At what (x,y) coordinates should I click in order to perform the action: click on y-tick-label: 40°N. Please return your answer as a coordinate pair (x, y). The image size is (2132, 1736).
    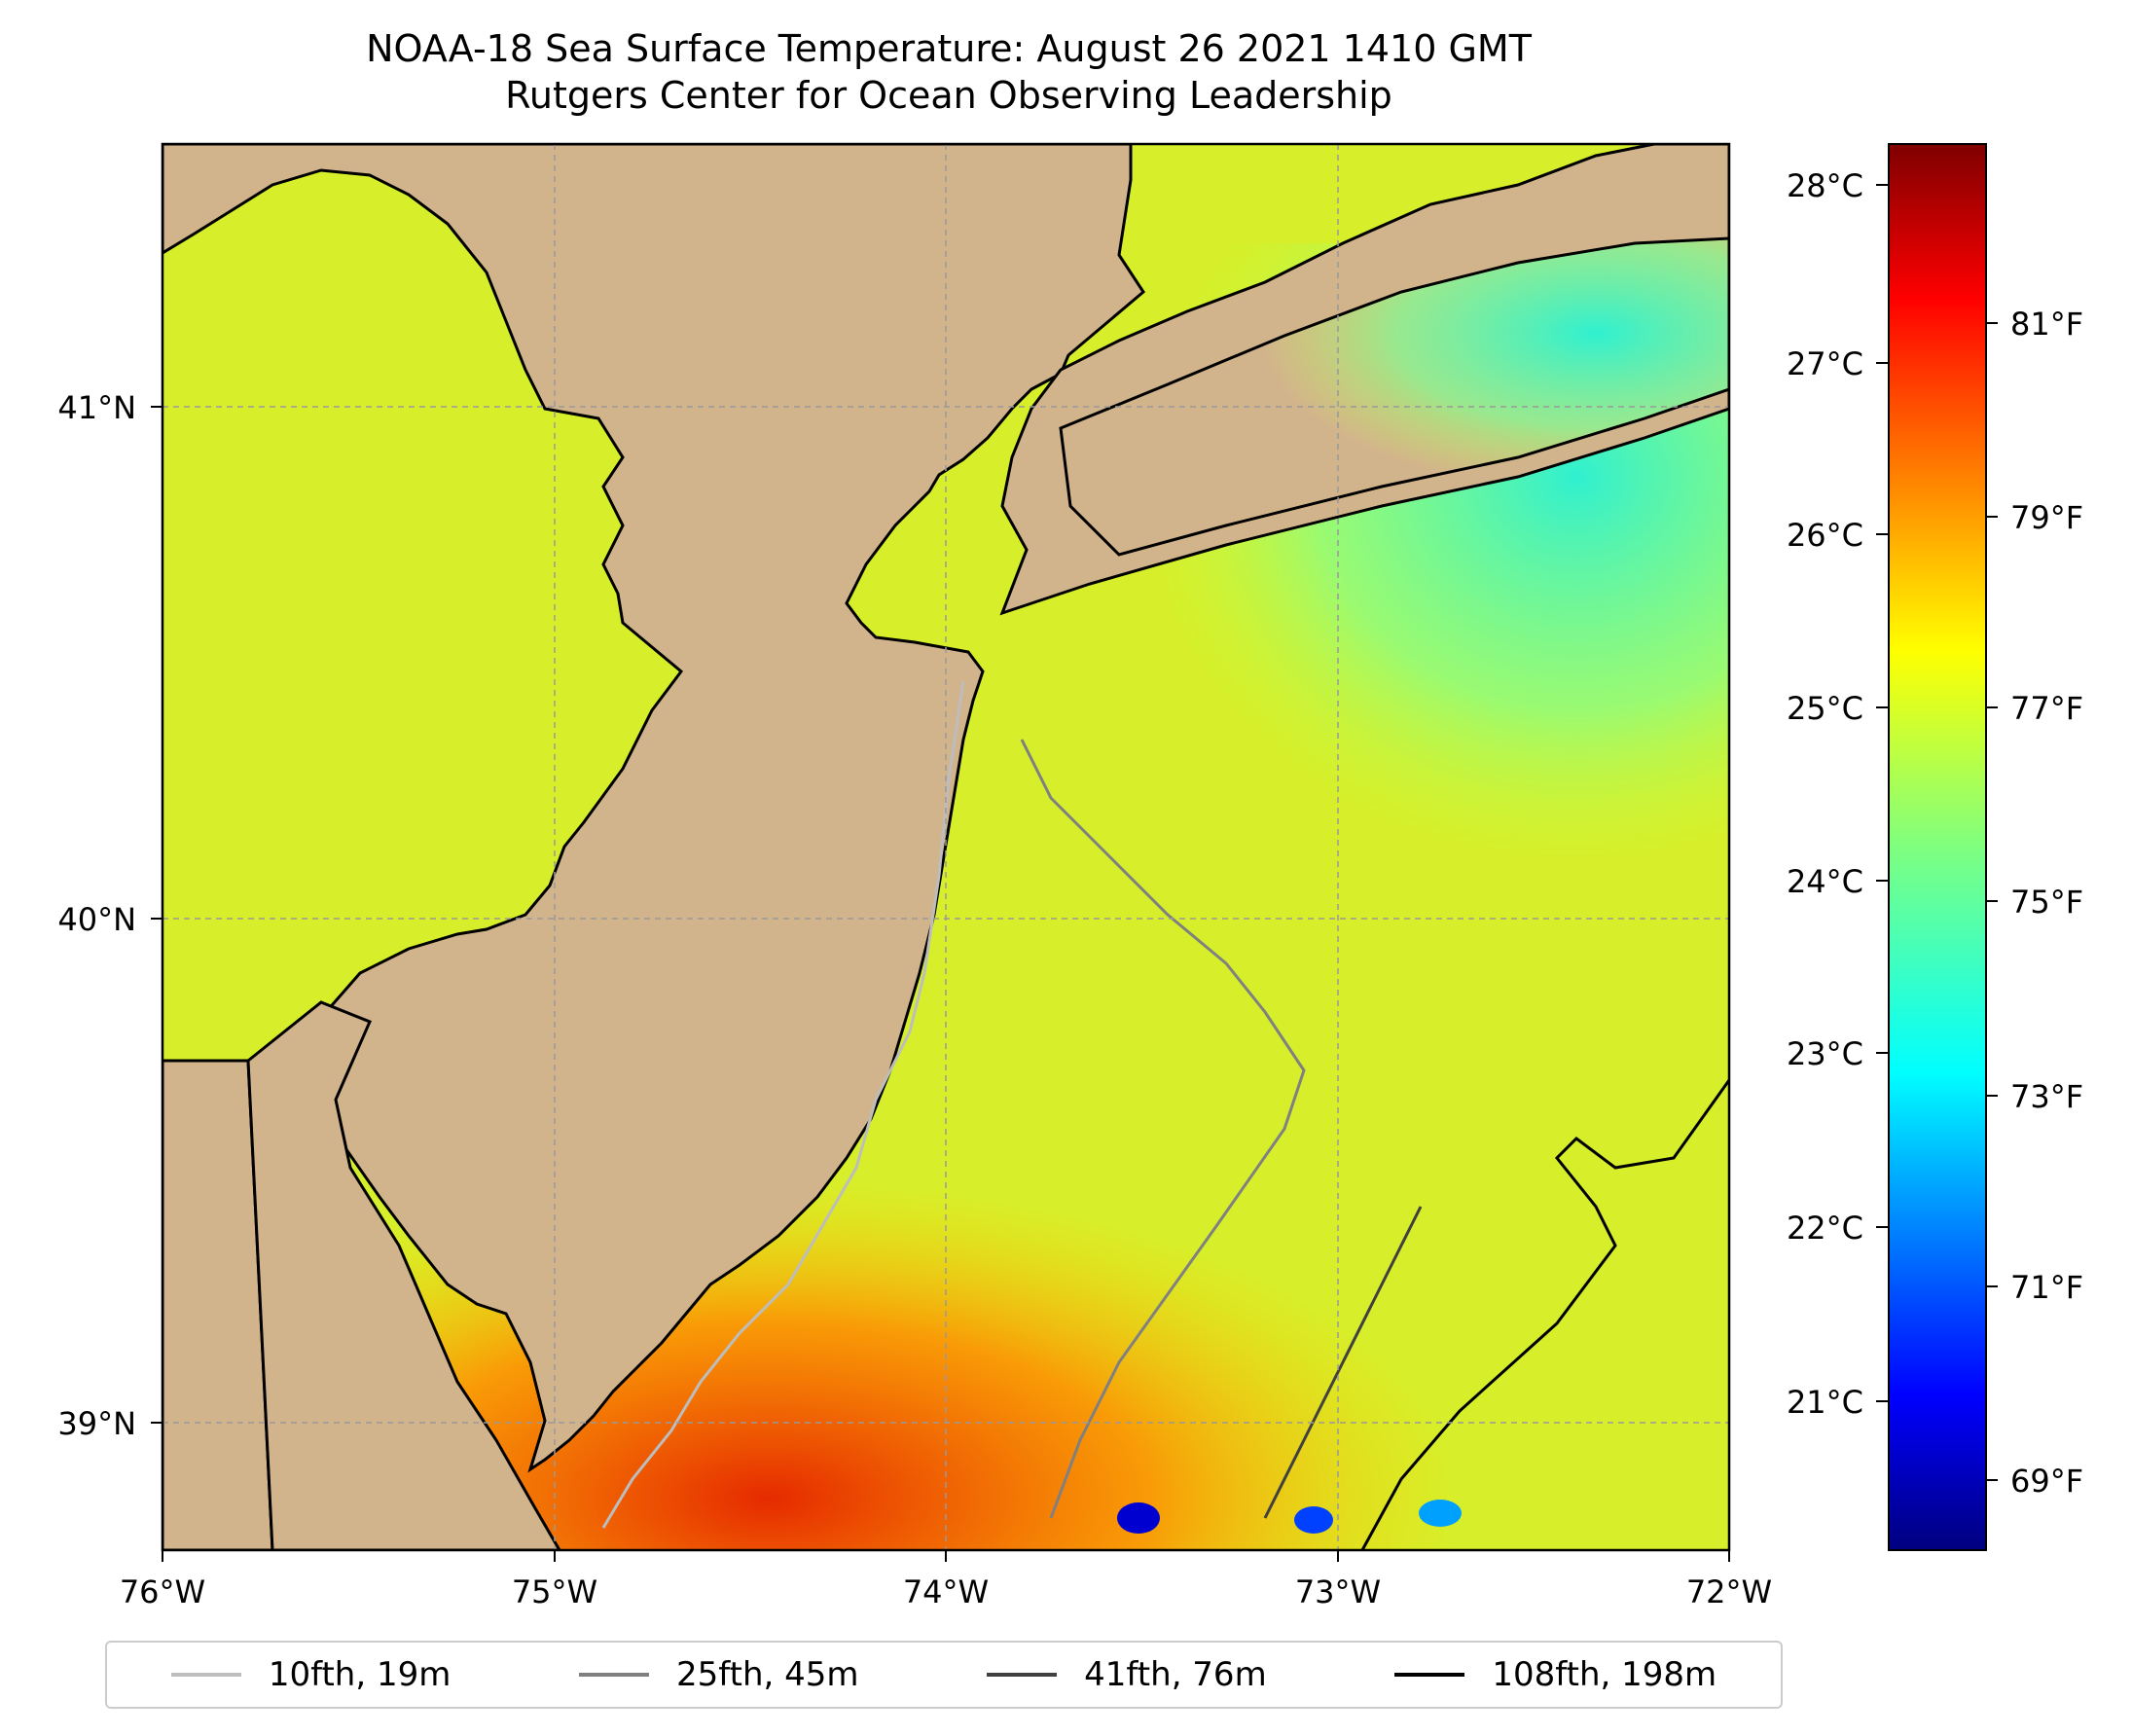
    Looking at the image, I should click on (97, 920).